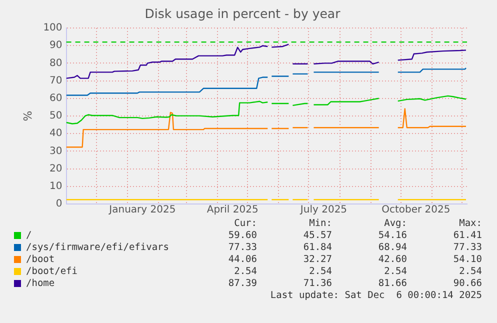  What do you see at coordinates (392, 284) in the screenshot?
I see `text: 81.66` at bounding box center [392, 284].